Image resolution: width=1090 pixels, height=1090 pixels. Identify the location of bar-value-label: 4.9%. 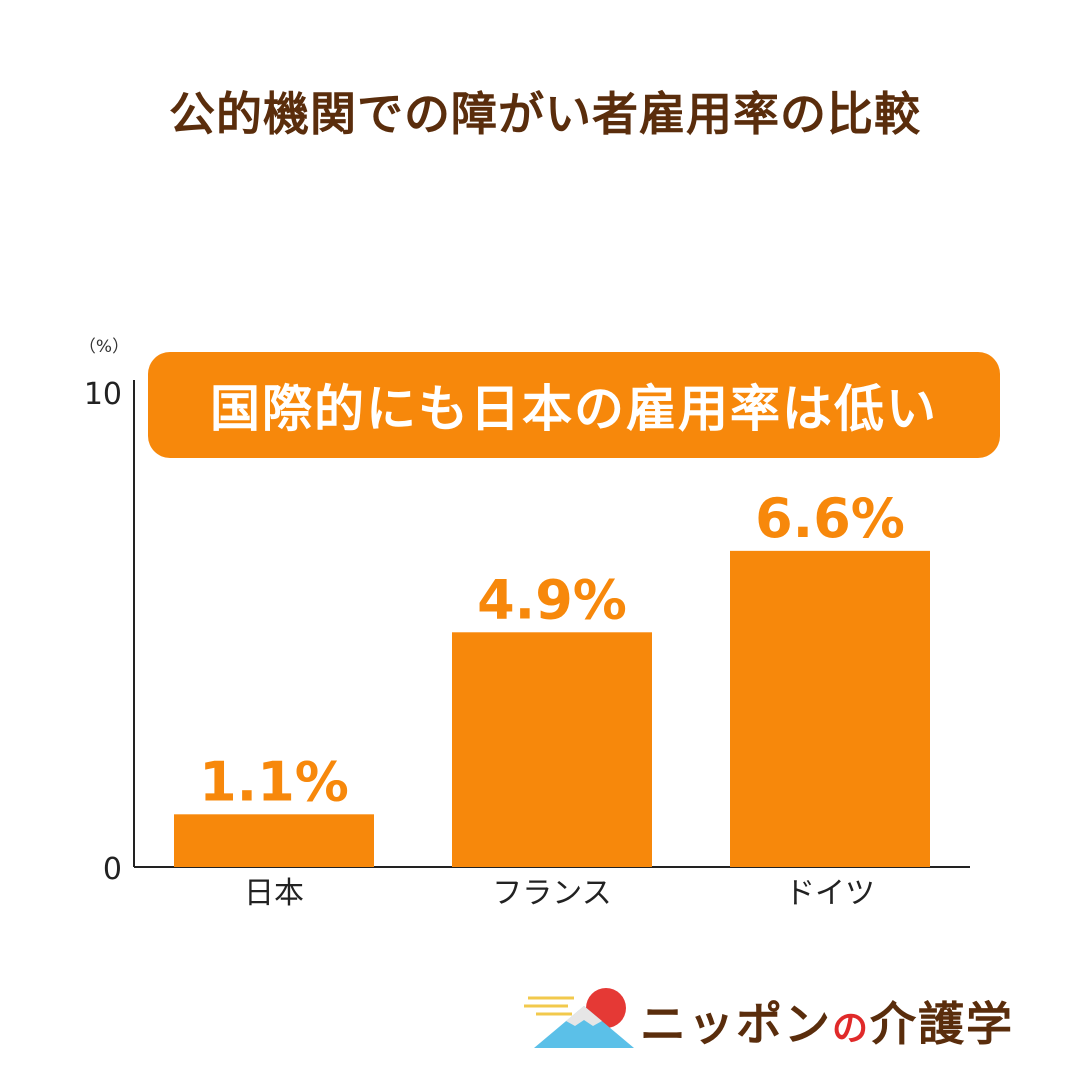
(552, 599).